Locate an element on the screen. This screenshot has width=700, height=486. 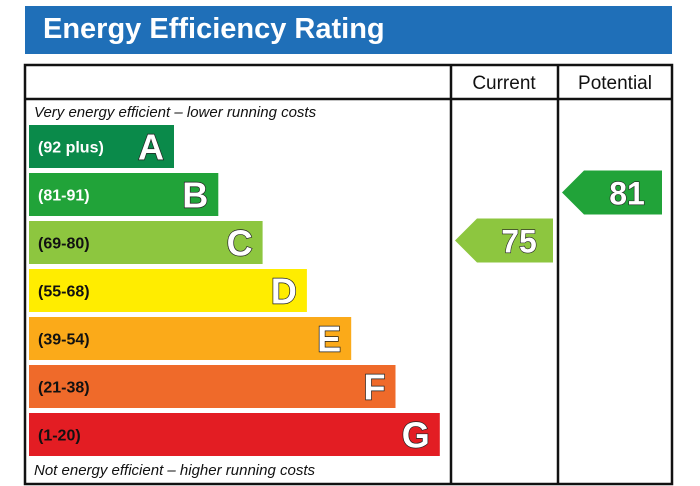
band-bar-e is located at coordinates (190, 338).